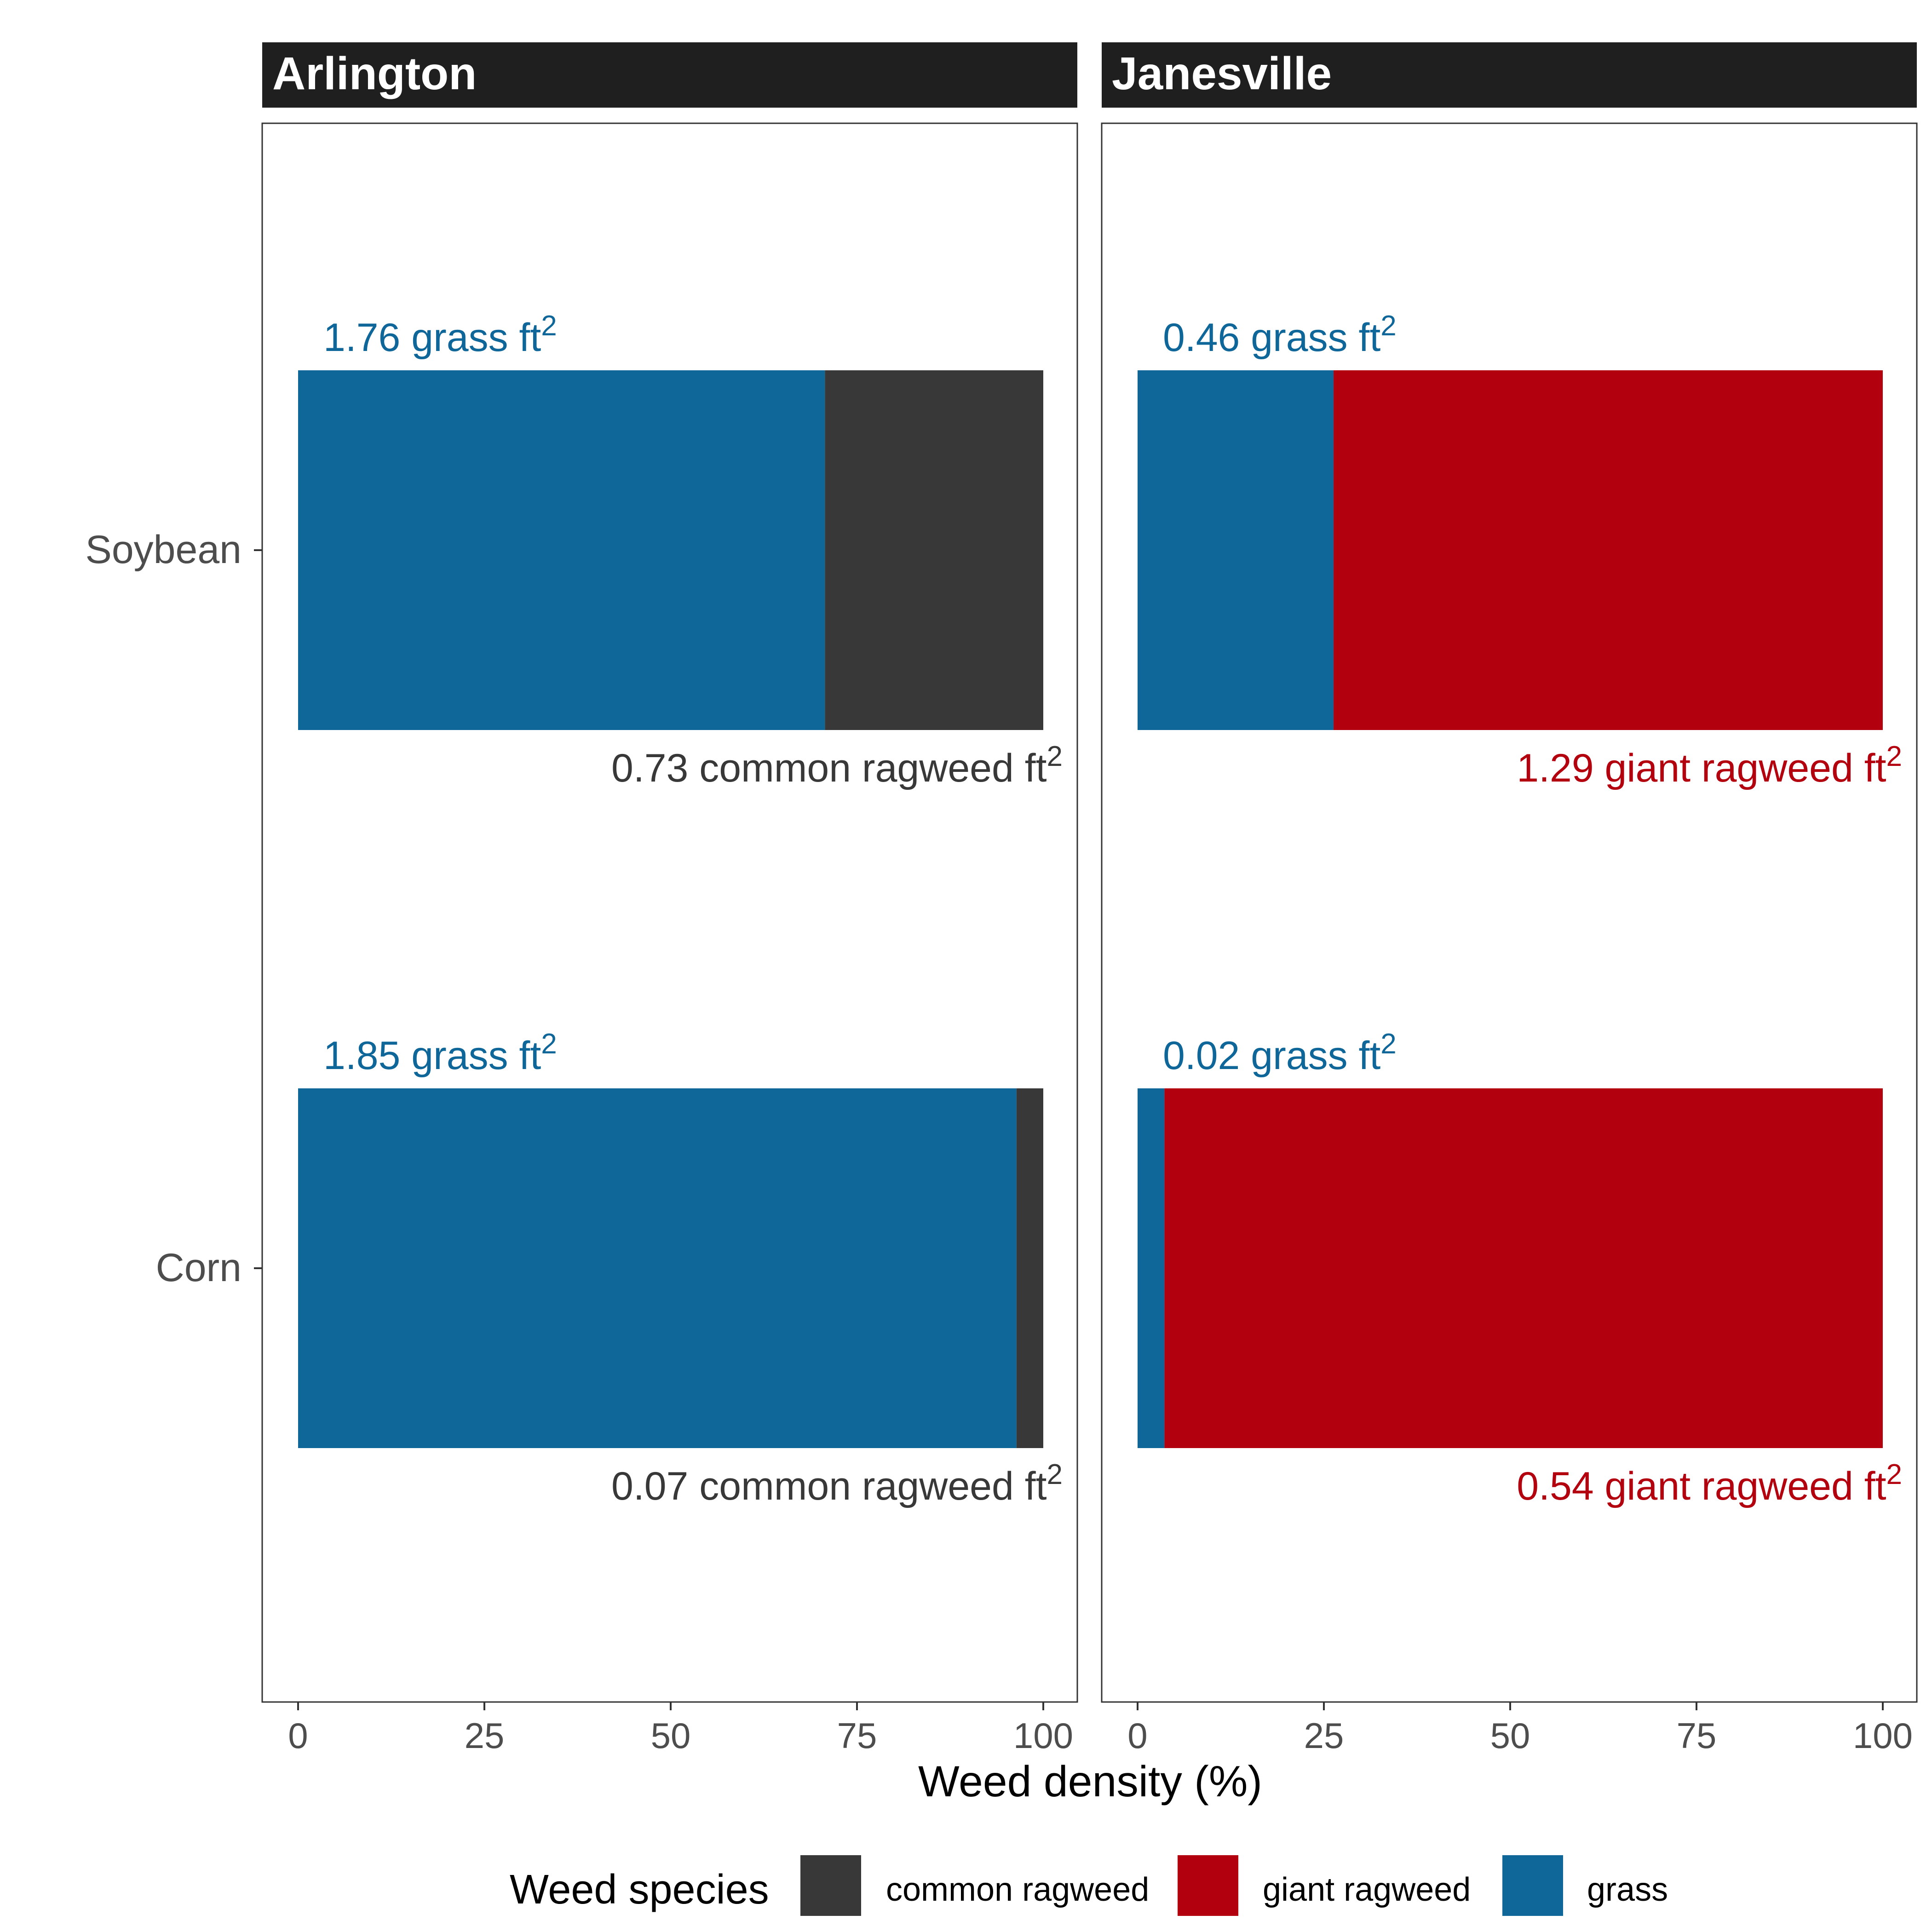 This screenshot has width=1932, height=1932. Describe the element at coordinates (173, 909) in the screenshot. I see `y-axis: Soybean Corn` at that location.